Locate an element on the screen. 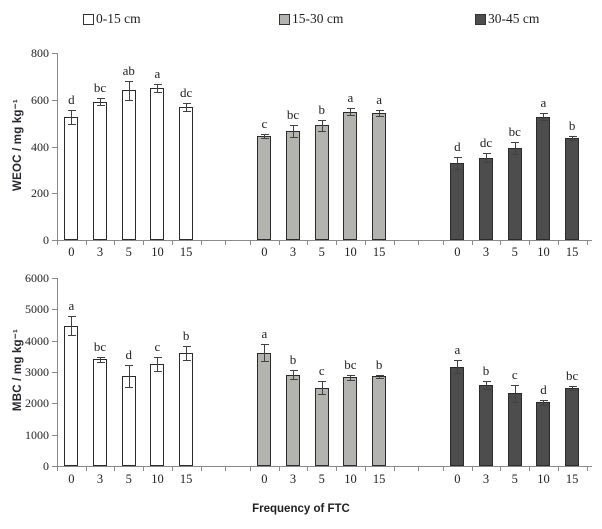 The width and height of the screenshot is (602, 529). significance-letter: bc is located at coordinates (100, 346).